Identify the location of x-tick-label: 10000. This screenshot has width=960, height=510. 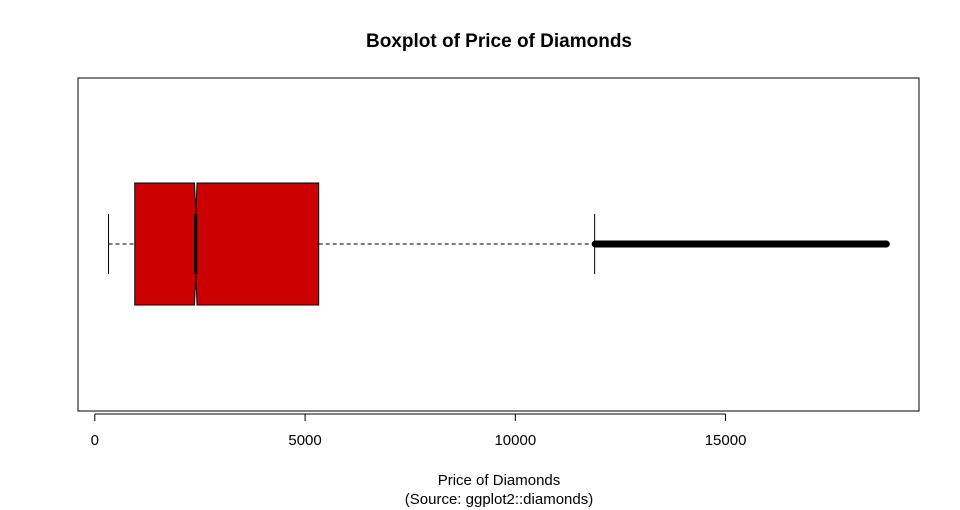
(515, 440).